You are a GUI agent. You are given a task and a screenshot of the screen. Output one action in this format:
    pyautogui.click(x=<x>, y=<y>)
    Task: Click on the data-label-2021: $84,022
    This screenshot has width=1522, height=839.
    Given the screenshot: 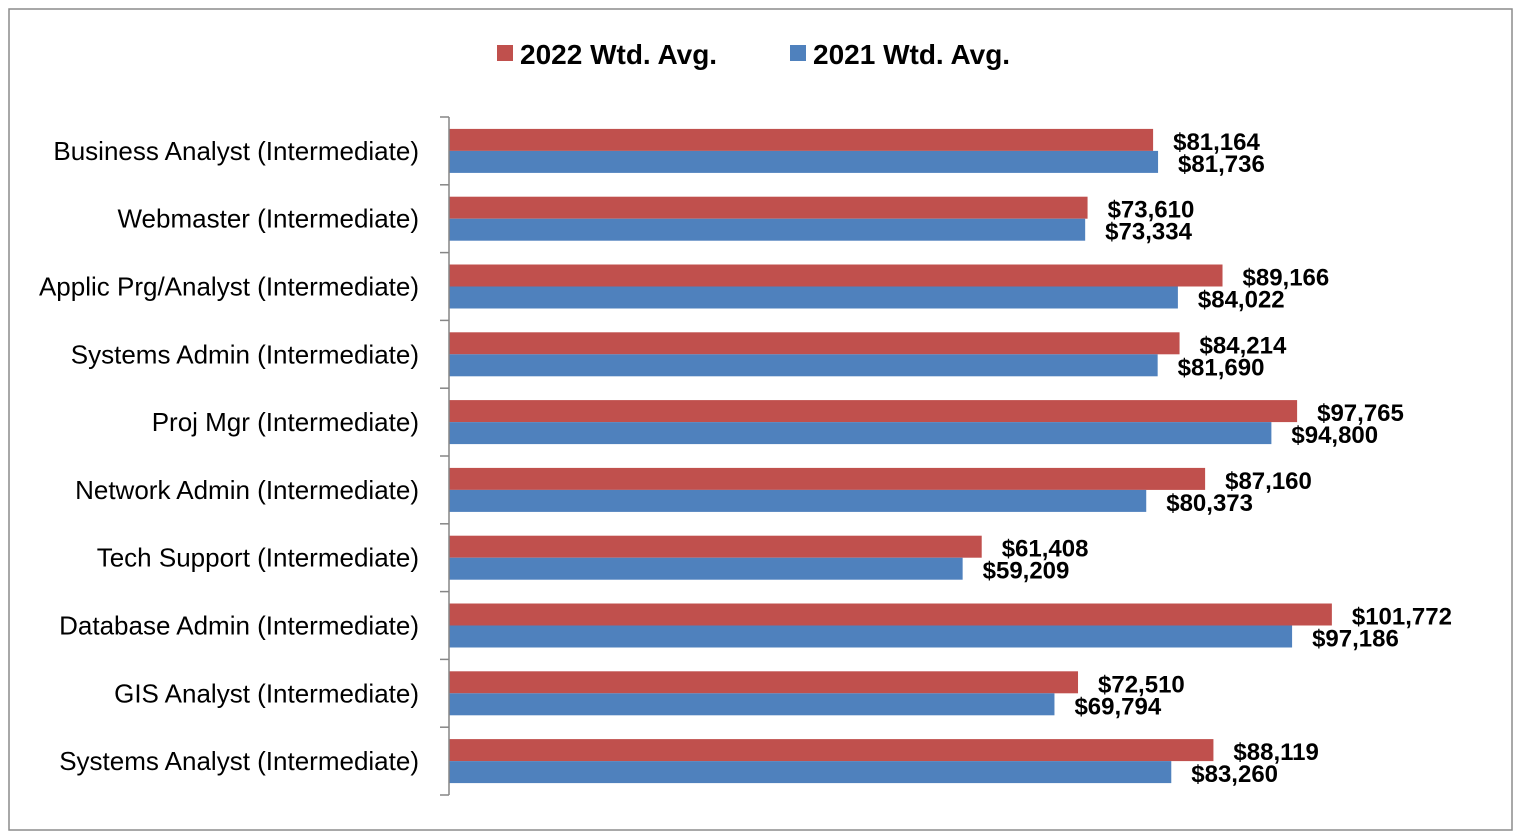 What is the action you would take?
    pyautogui.click(x=1241, y=300)
    